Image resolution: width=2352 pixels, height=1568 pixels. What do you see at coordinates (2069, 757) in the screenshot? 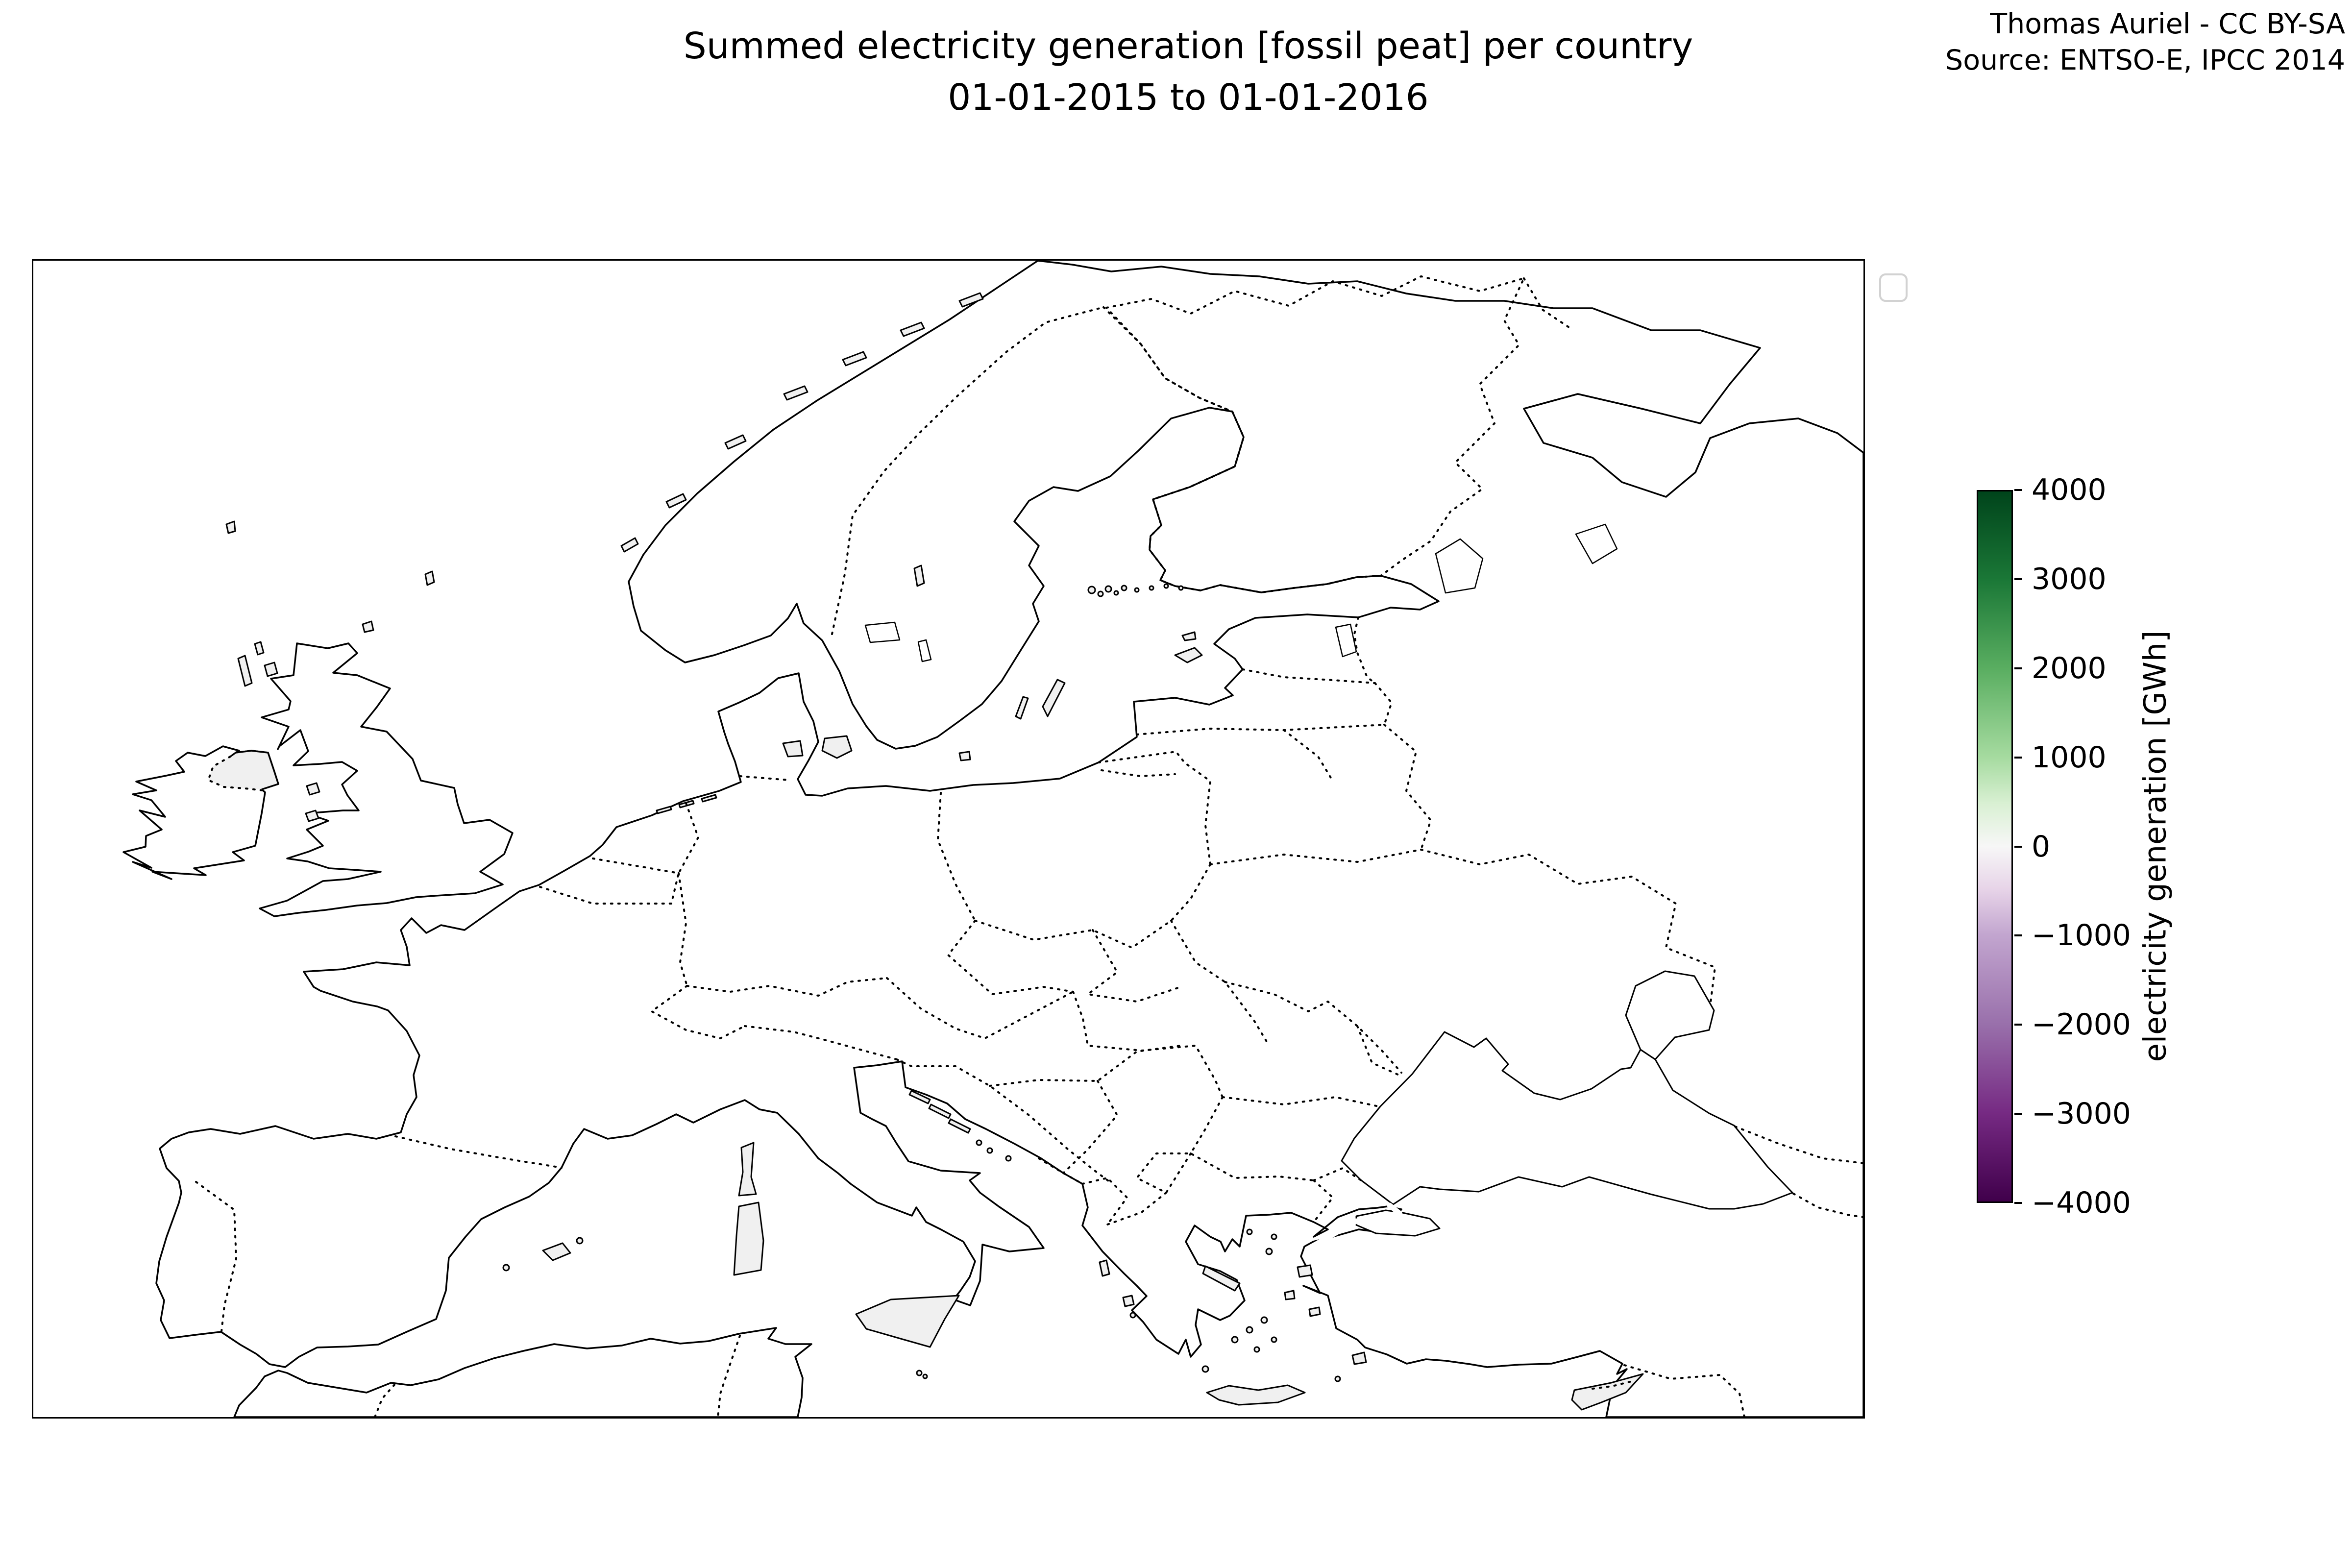
I see `colorbar-tick-label: 1000` at bounding box center [2069, 757].